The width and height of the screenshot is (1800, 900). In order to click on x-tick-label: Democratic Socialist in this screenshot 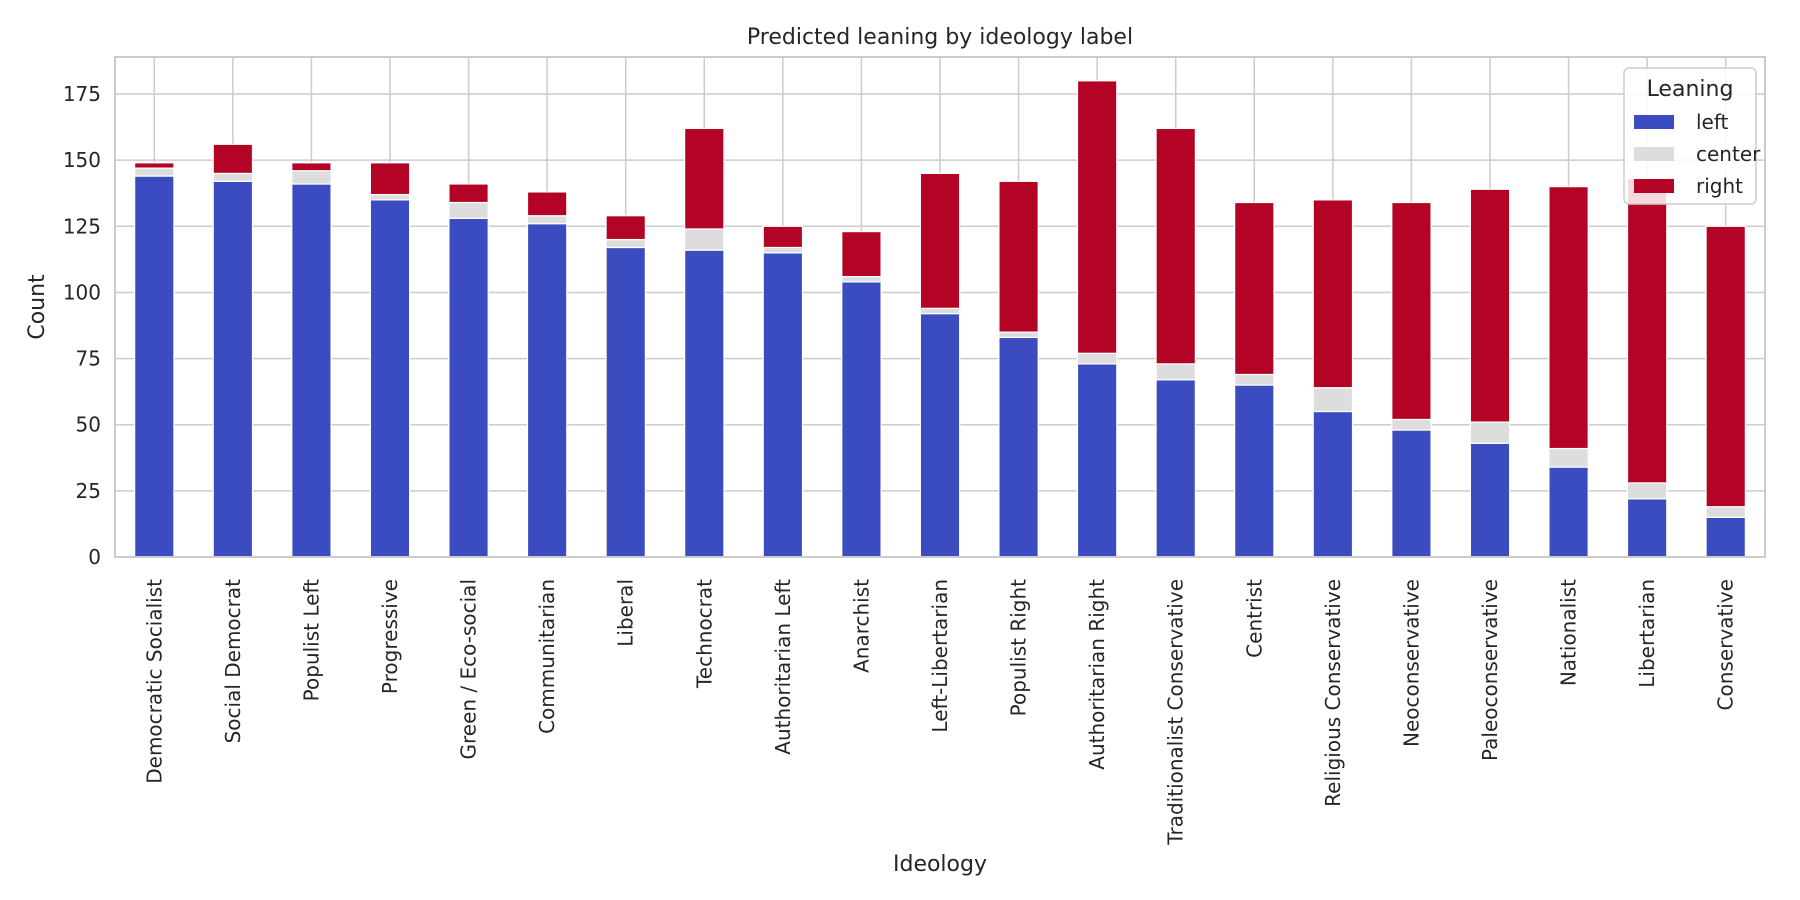, I will do `click(154, 681)`.